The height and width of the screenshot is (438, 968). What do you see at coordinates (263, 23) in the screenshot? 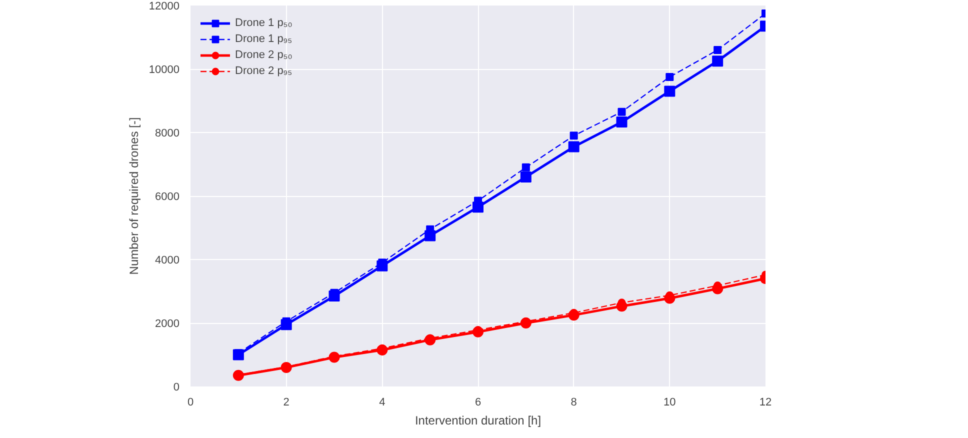
I see `legend-label: Drone 1 p₅₀` at bounding box center [263, 23].